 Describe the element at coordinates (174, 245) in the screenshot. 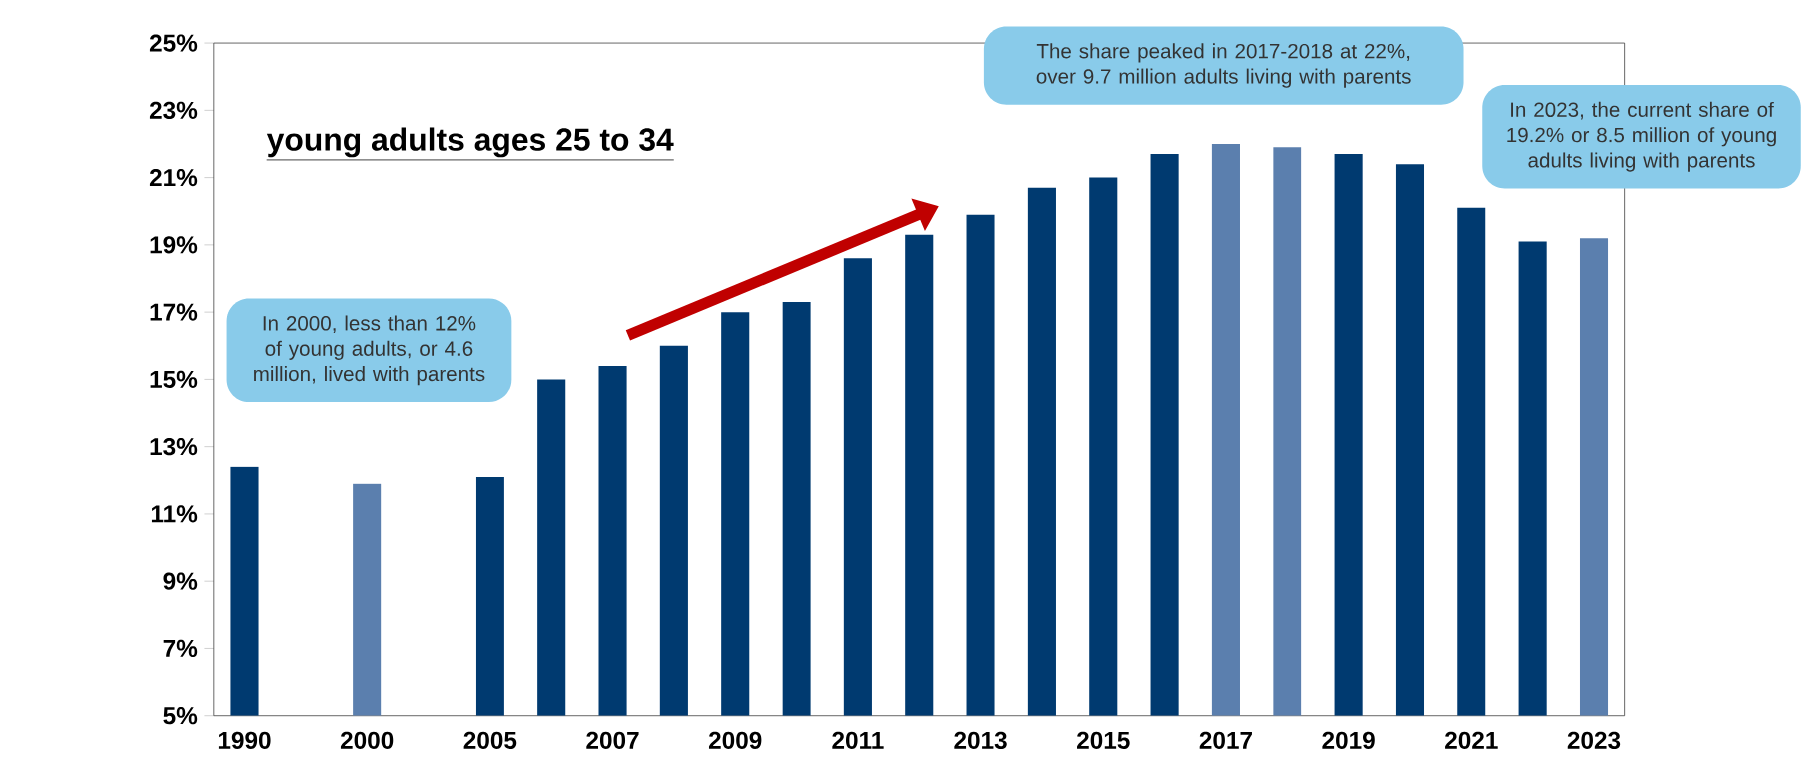

I see `y-tick-label: 19%` at that location.